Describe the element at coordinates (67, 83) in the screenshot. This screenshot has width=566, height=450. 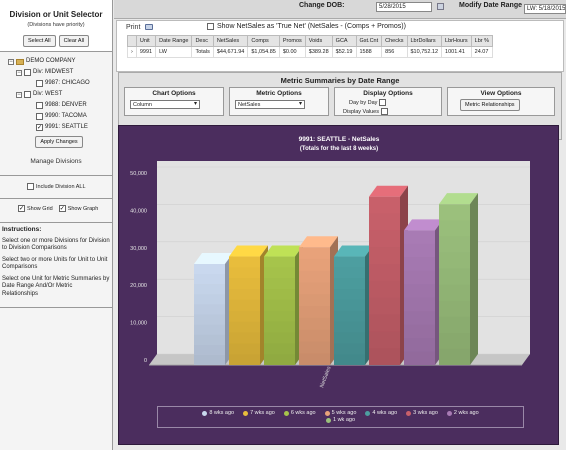
I see `tree-item-label: 9987: CHICAGO` at that location.